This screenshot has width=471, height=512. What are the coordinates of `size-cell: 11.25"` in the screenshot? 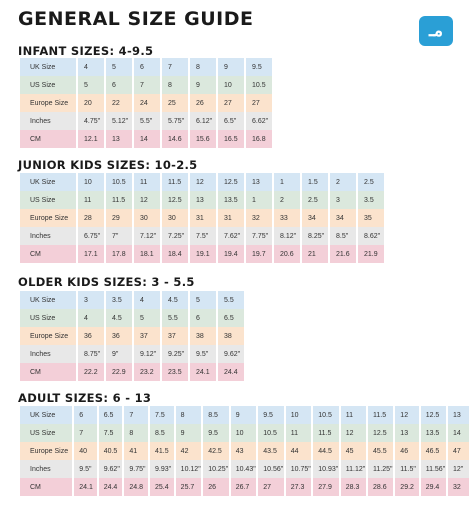 It's located at (381, 469).